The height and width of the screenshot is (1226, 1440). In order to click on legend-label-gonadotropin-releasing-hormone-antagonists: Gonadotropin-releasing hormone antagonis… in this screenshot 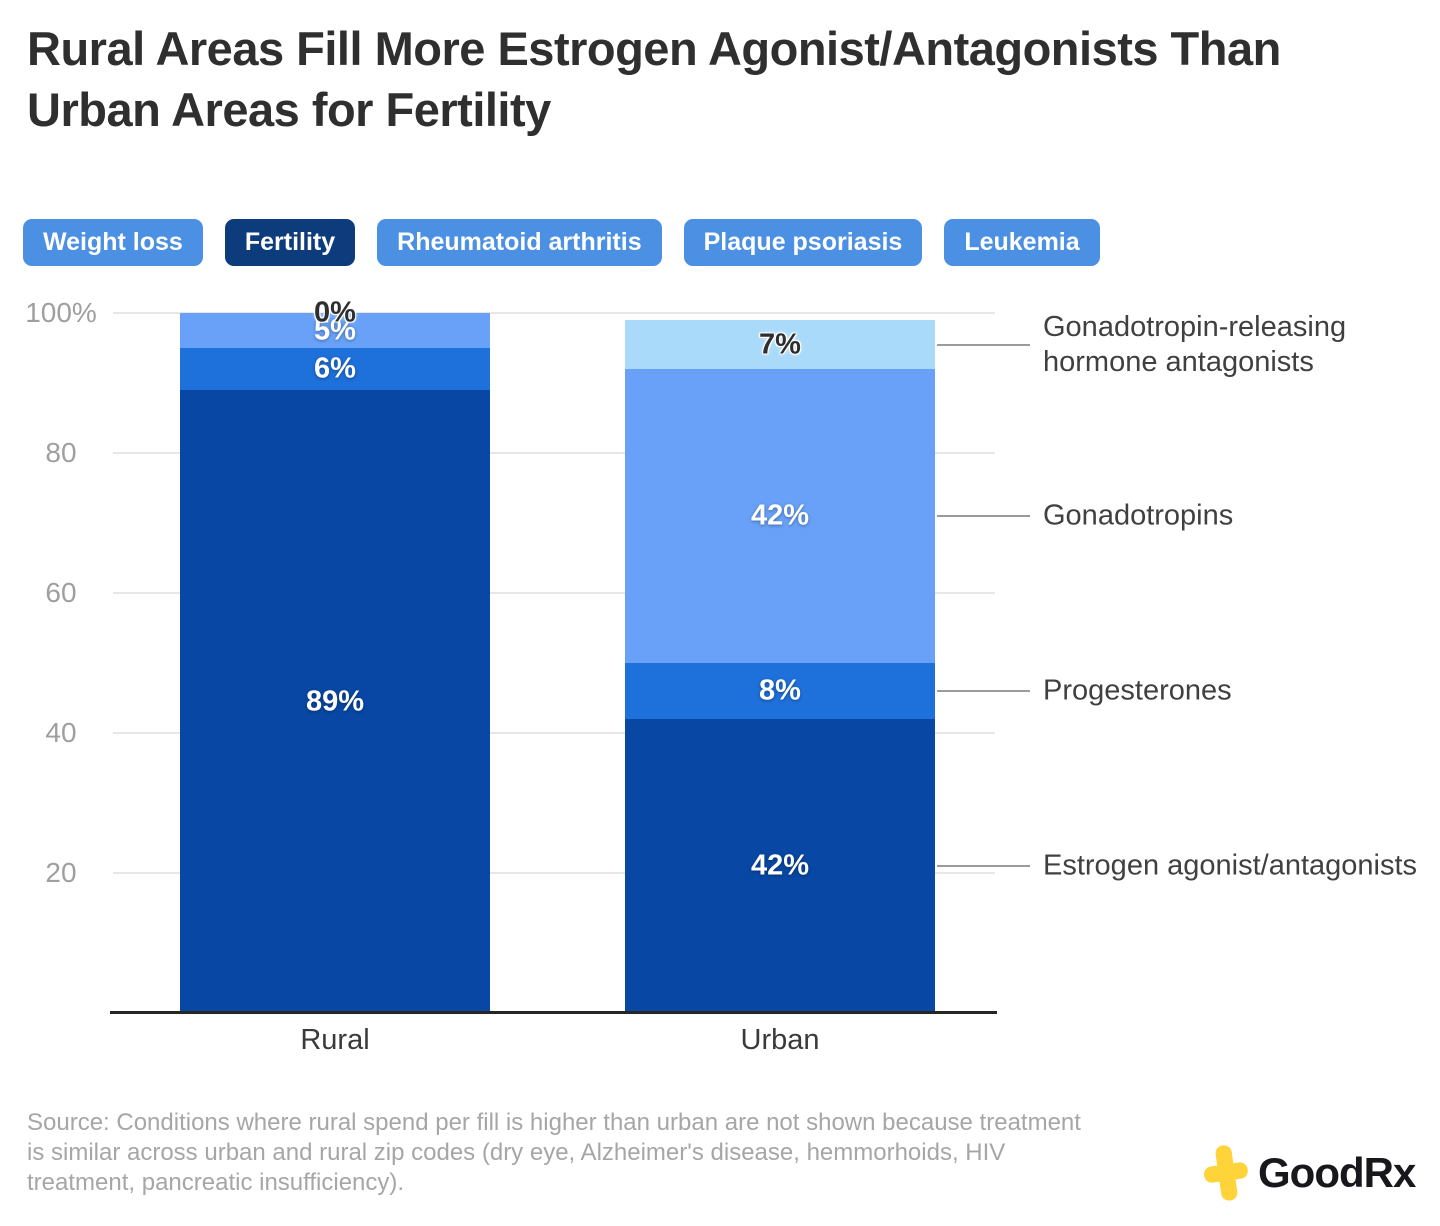, I will do `click(1195, 344)`.